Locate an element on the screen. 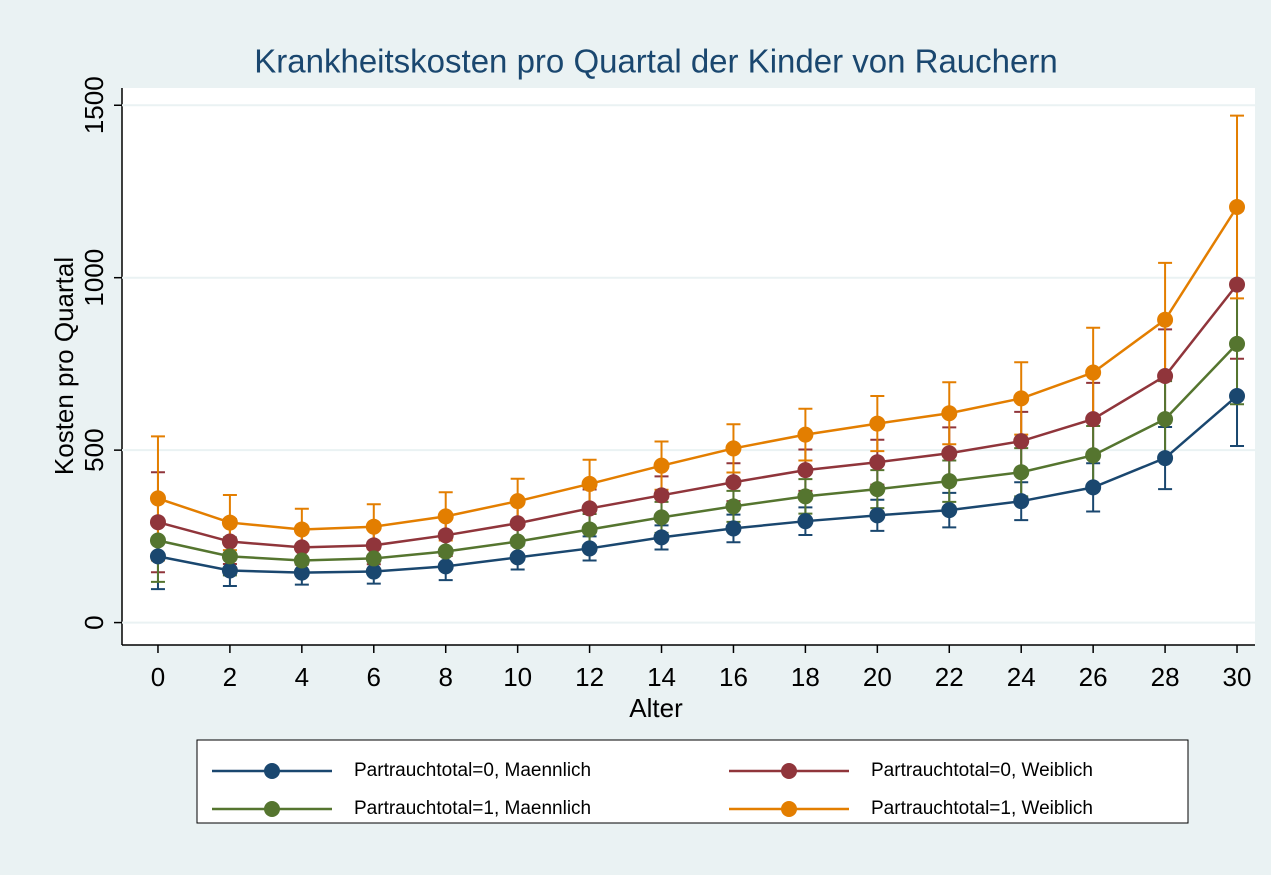 The image size is (1271, 875). y-tick-label: 1000 is located at coordinates (94, 278).